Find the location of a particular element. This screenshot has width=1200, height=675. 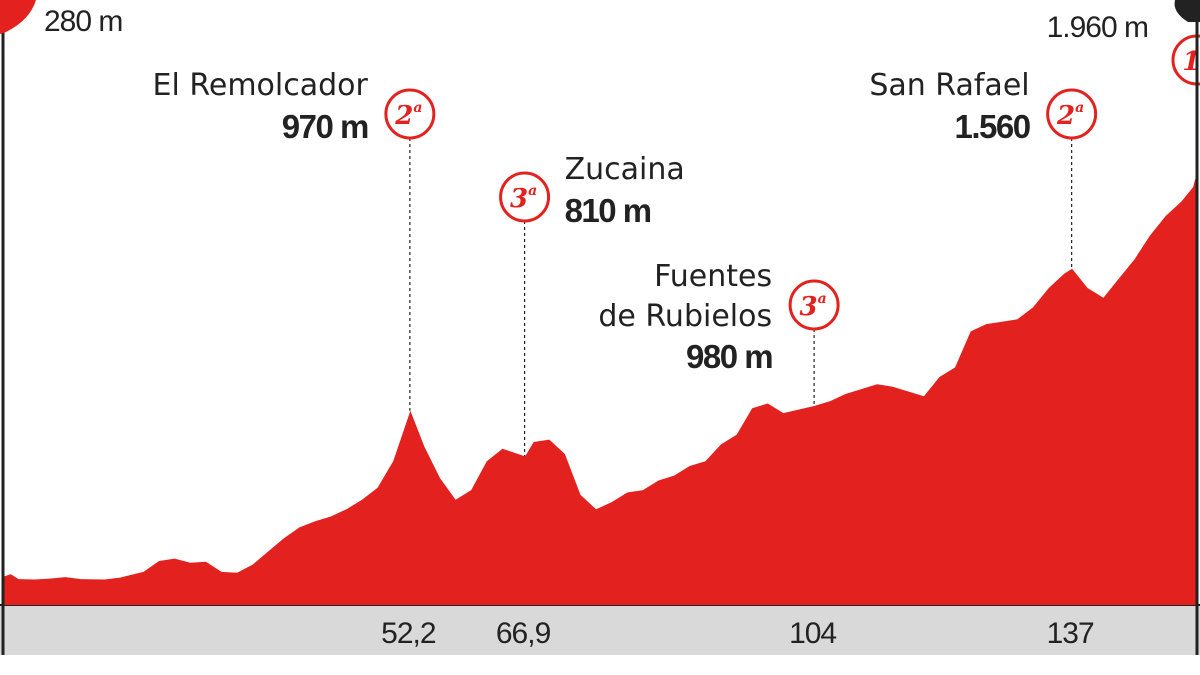

climb-name: Fuentes is located at coordinates (713, 276).